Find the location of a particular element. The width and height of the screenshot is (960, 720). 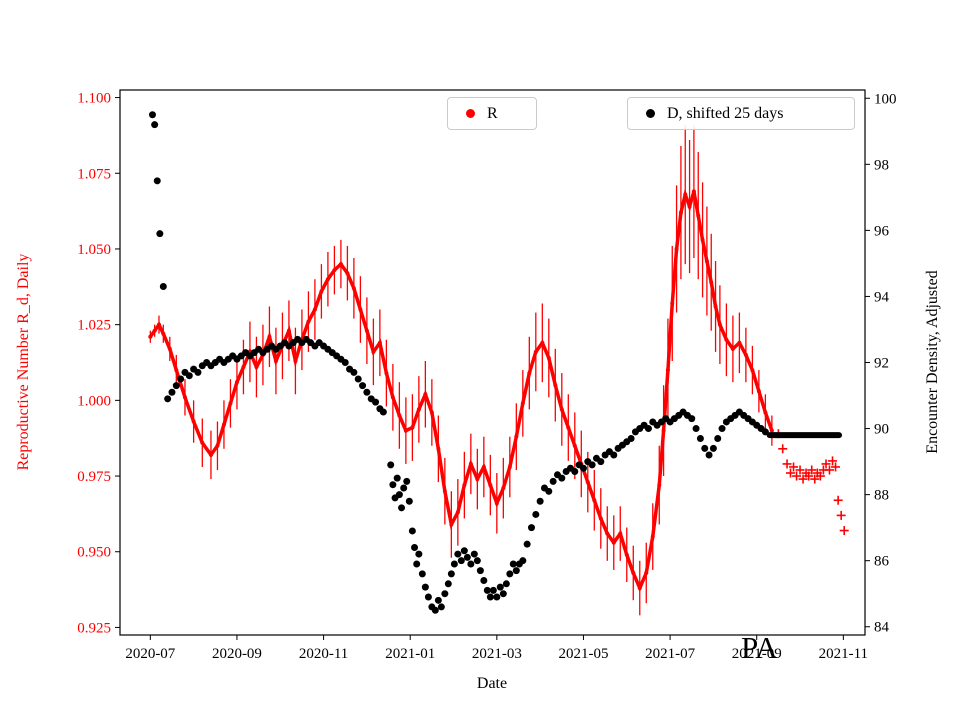

svg-text: 2021-11 is located at coordinates (843, 654).